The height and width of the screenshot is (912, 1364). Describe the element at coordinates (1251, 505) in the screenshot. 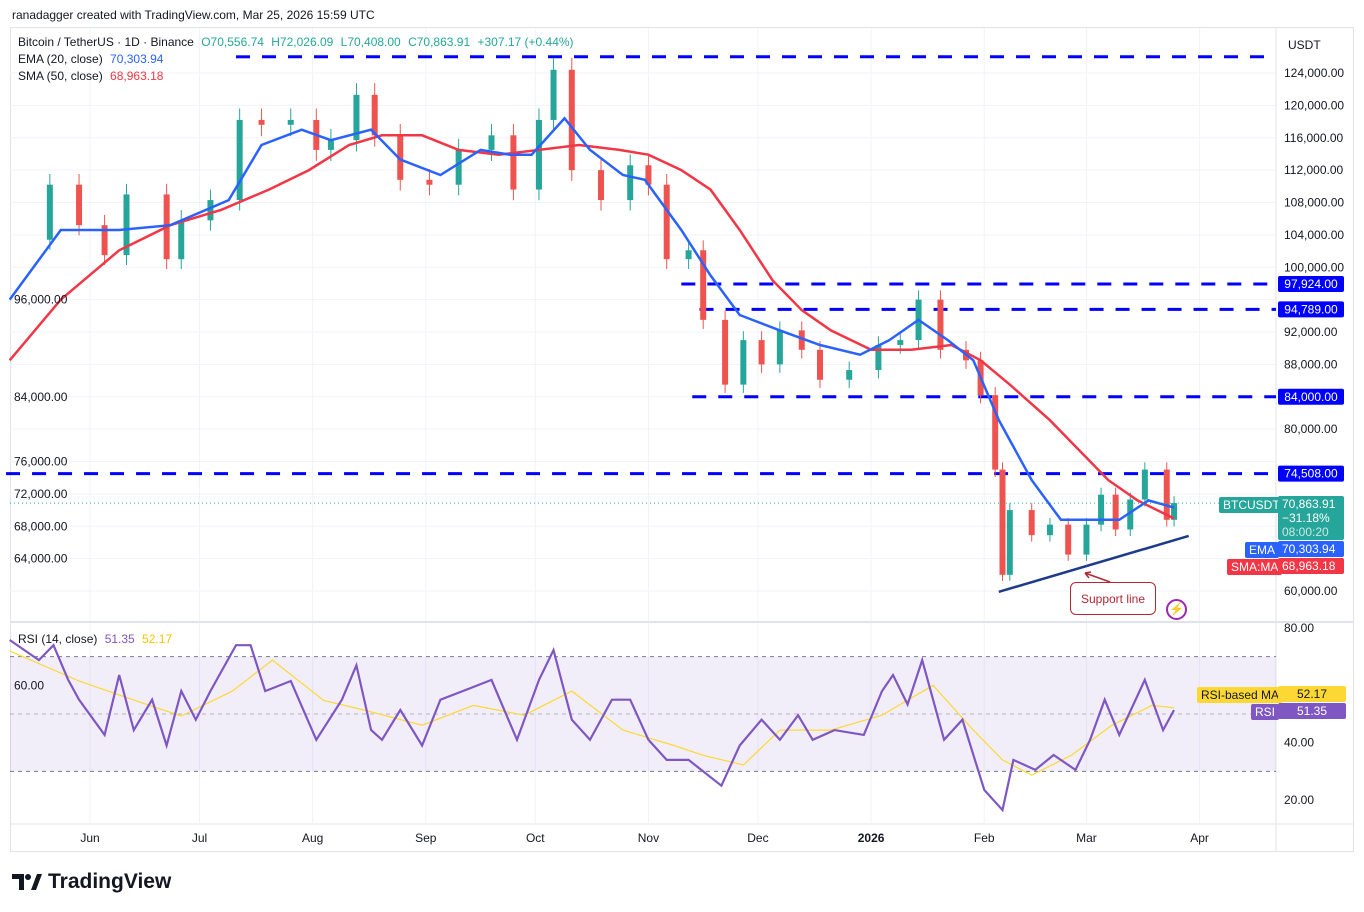

I see `btc-price-name-tag: BTCUSDT` at that location.